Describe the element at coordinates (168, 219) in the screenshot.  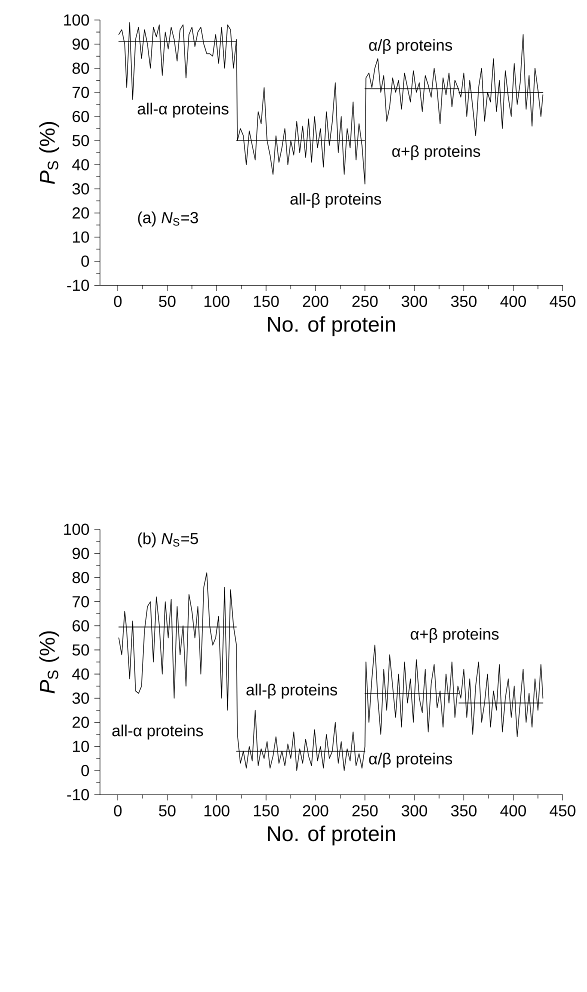
I see `annotation: (a) N$_{S}$=3` at that location.